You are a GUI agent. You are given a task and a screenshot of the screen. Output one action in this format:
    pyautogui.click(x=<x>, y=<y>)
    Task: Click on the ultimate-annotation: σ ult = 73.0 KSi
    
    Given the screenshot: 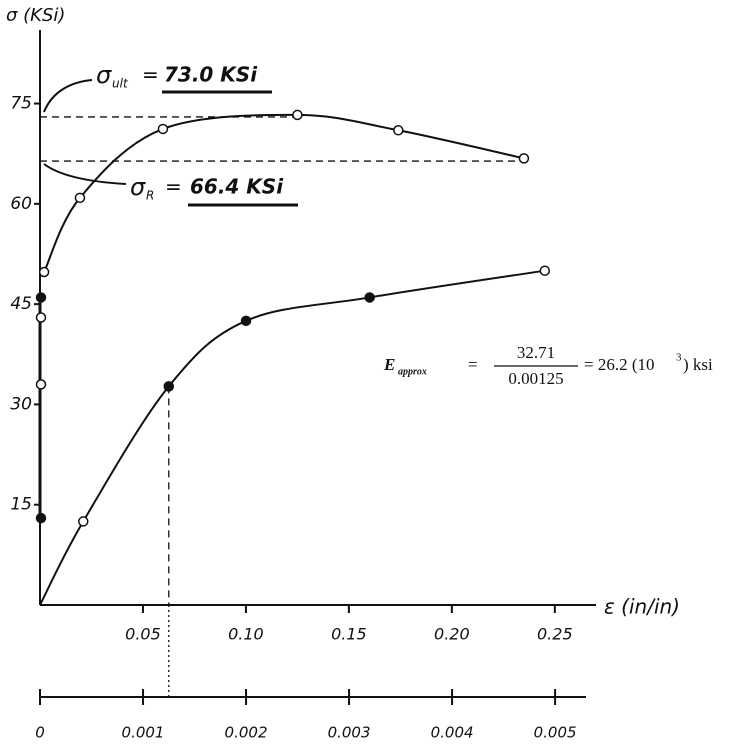 What is the action you would take?
    pyautogui.click(x=157, y=87)
    